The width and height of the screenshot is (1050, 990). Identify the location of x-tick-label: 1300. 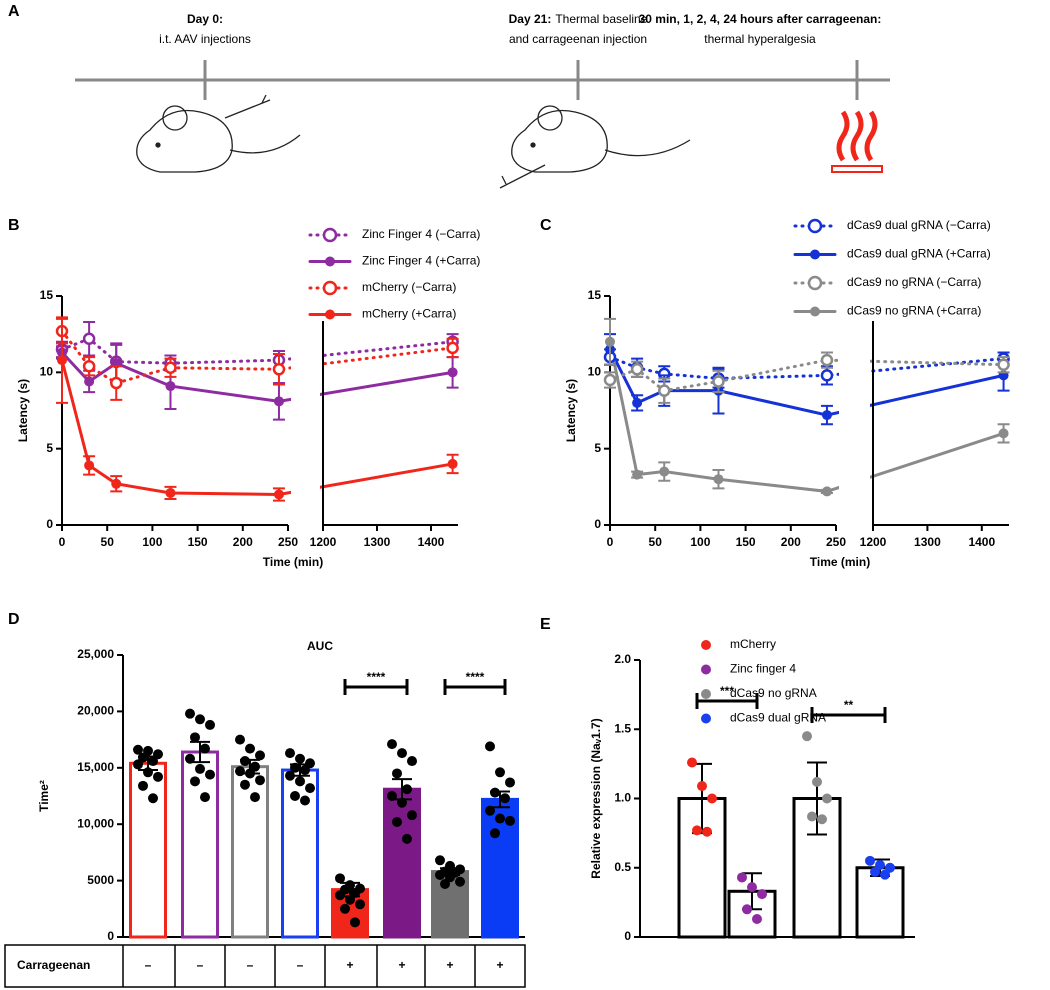
(377, 542).